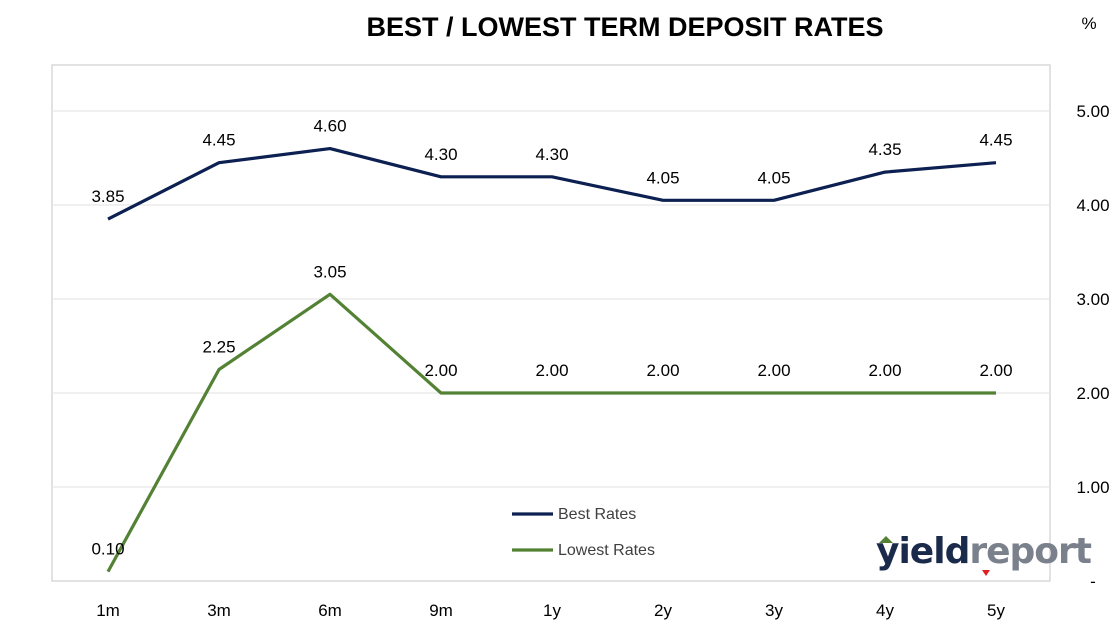 This screenshot has width=1120, height=635. What do you see at coordinates (1092, 111) in the screenshot?
I see `y-tick-label: 5.00` at bounding box center [1092, 111].